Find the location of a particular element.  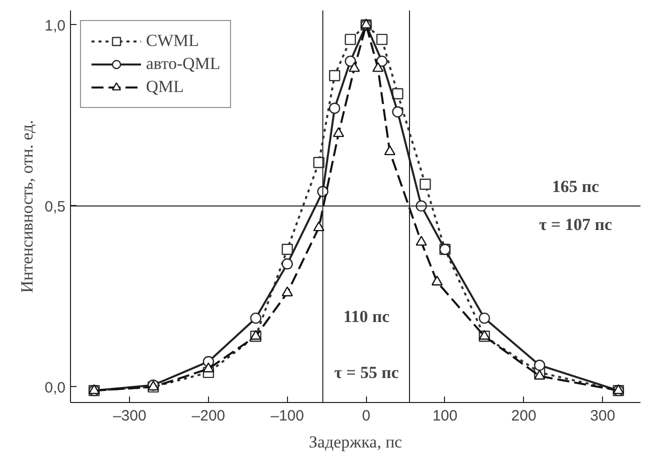

y-tick-label: 0,5 is located at coordinates (55, 207).